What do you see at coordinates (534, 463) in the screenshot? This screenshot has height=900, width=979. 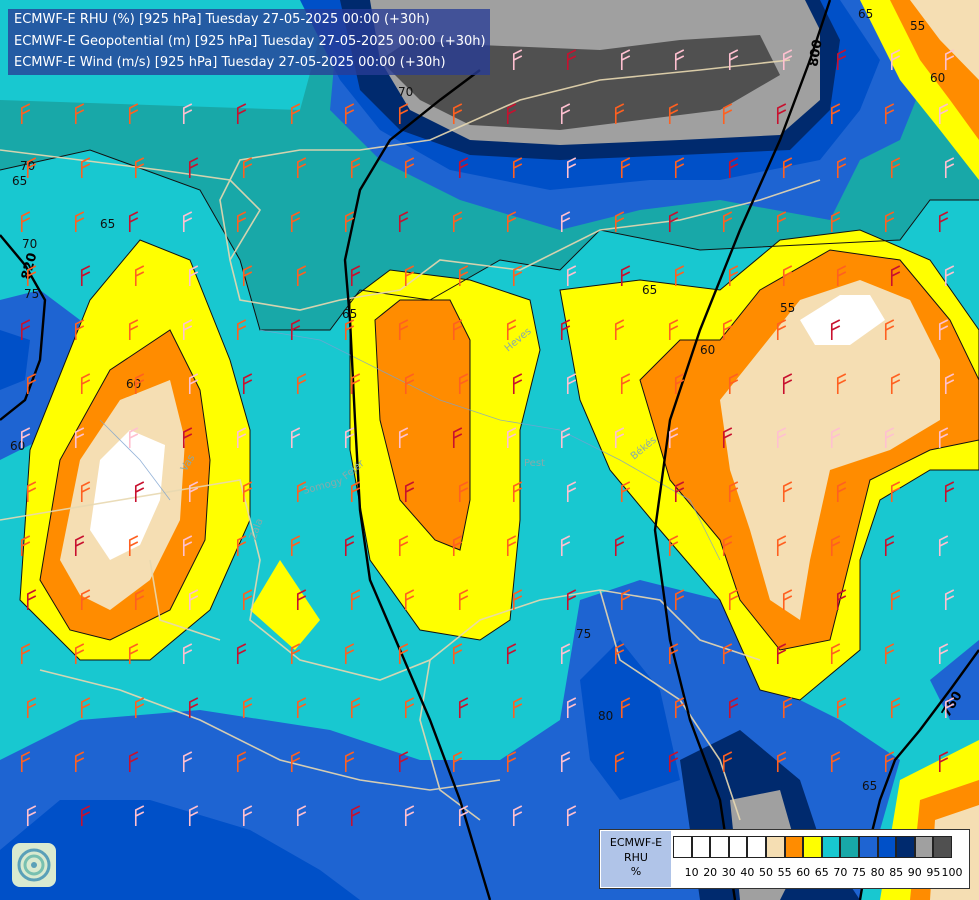 I see `place-label: Pest` at bounding box center [534, 463].